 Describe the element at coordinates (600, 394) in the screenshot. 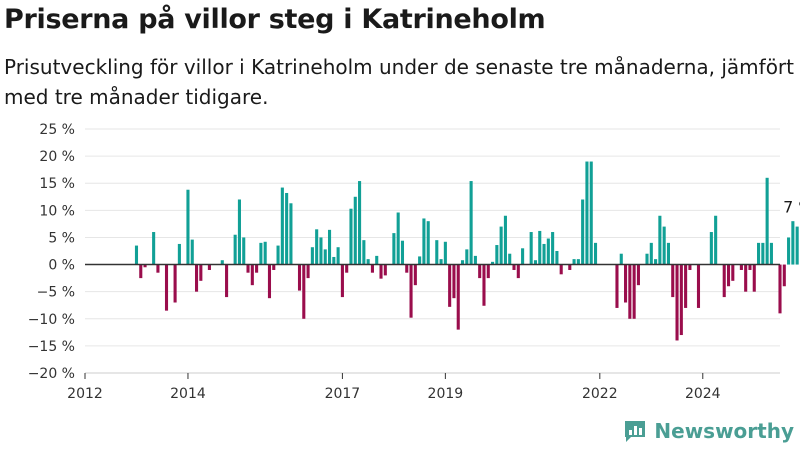

I see `x-tick-label: 2022` at that location.